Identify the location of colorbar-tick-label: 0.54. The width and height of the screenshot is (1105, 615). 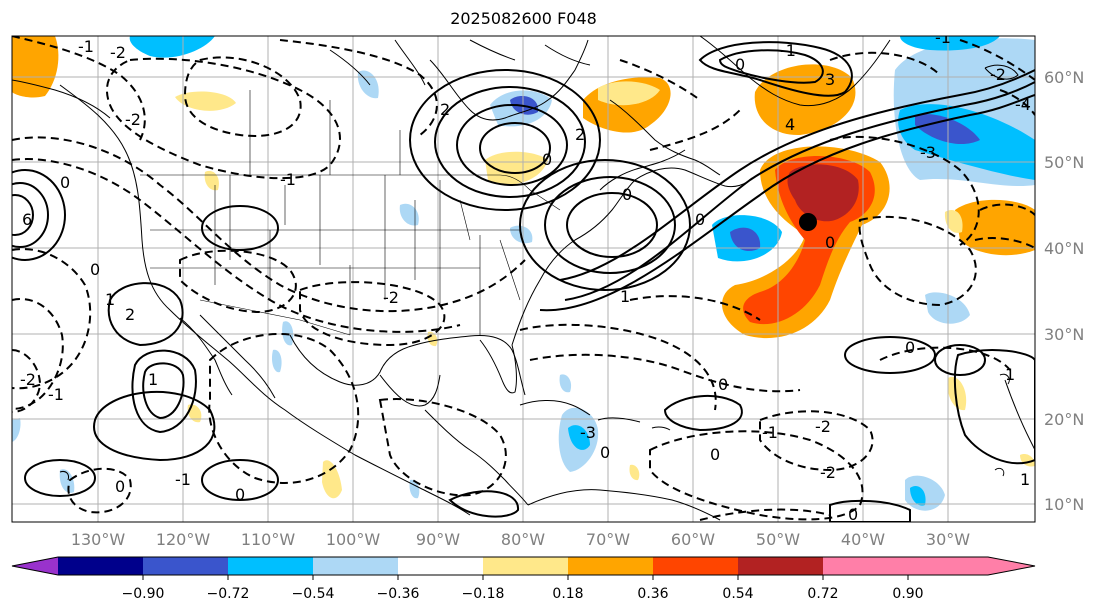
(737, 594).